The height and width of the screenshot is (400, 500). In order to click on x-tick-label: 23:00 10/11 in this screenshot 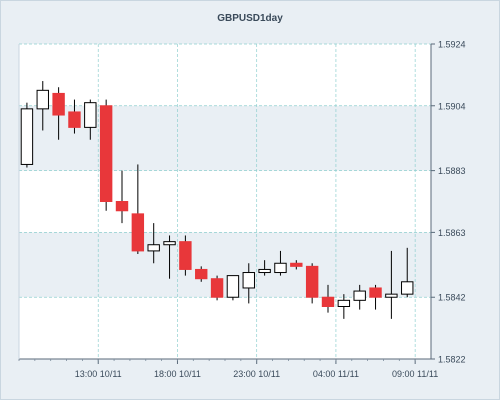, I will do `click(256, 374)`.